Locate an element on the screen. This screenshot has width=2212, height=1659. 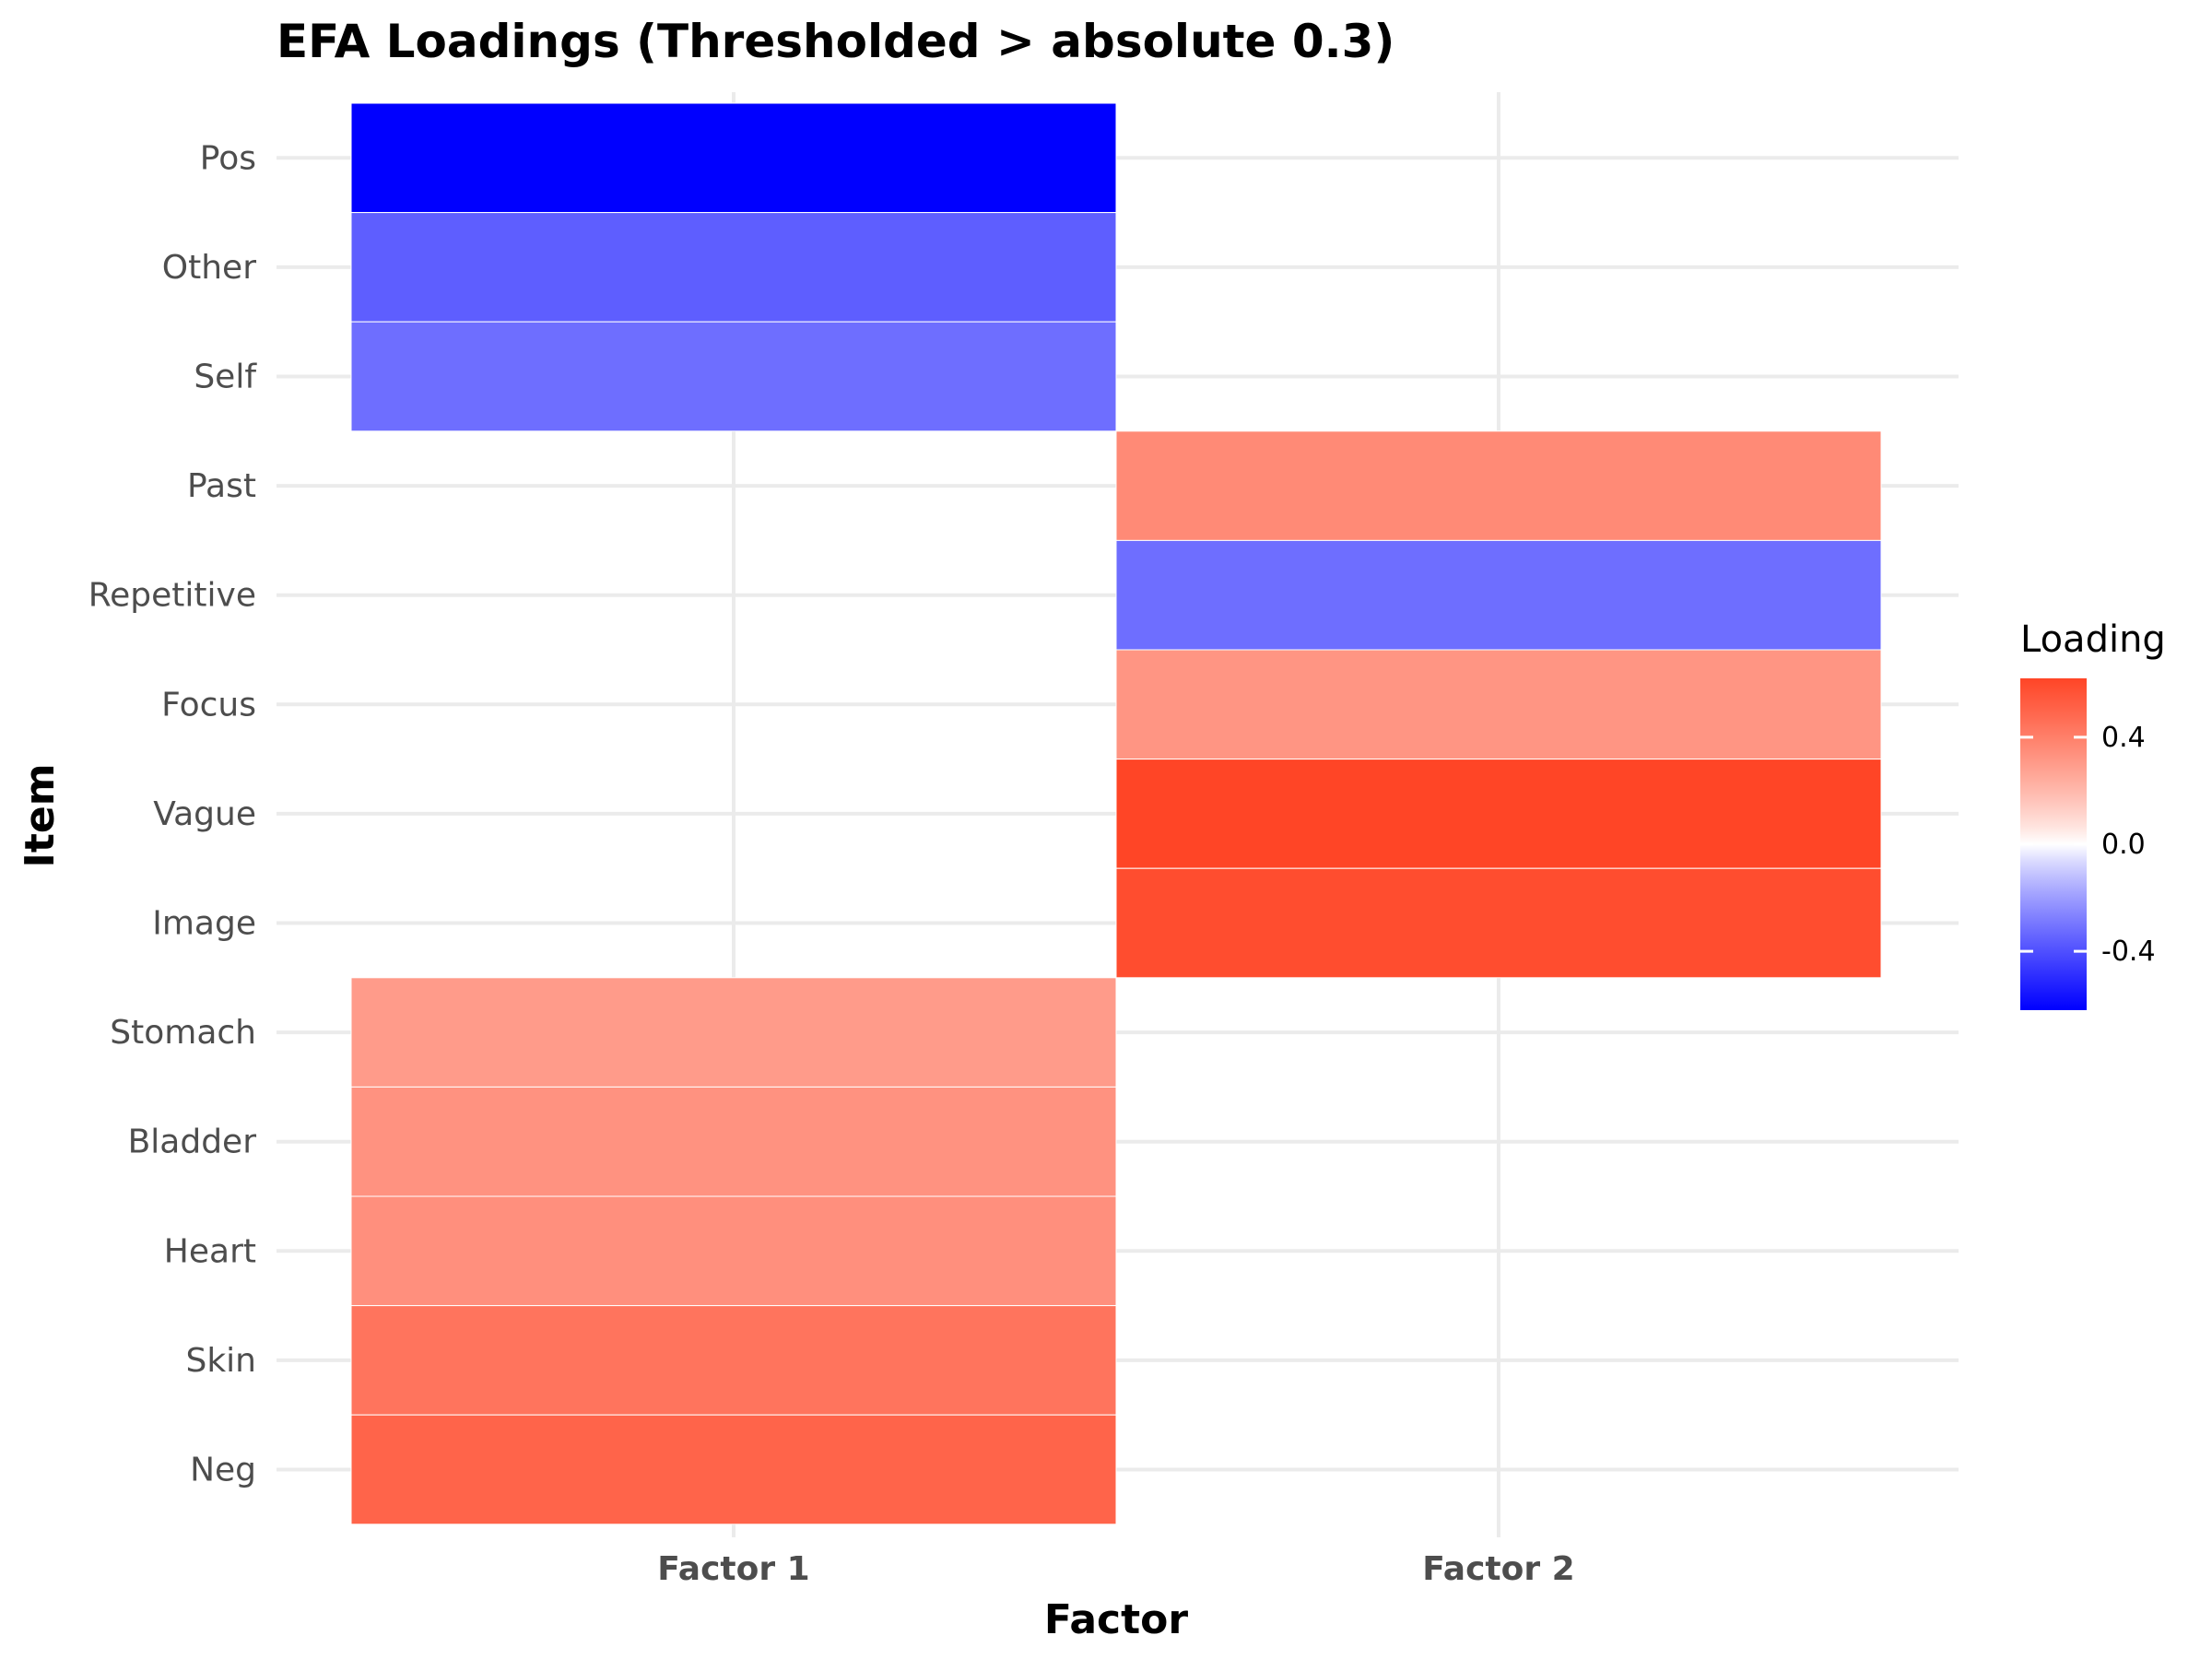
y-tick-label: Skin is located at coordinates (220, 1361).